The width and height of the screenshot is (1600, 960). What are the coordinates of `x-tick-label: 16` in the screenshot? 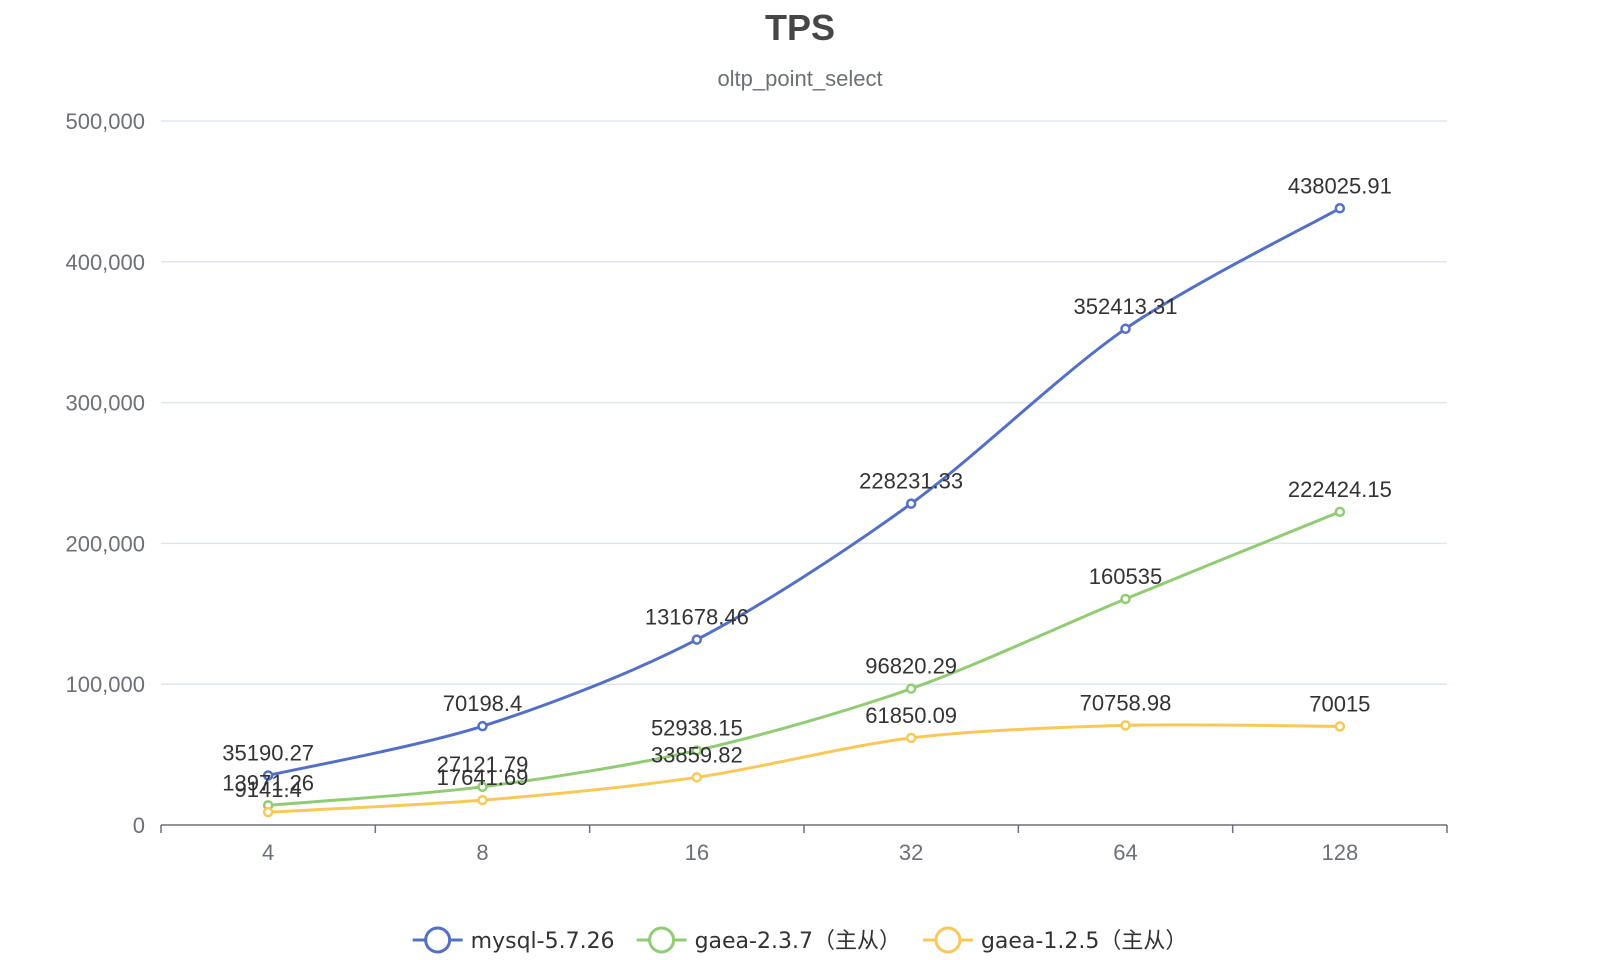 It's located at (697, 852).